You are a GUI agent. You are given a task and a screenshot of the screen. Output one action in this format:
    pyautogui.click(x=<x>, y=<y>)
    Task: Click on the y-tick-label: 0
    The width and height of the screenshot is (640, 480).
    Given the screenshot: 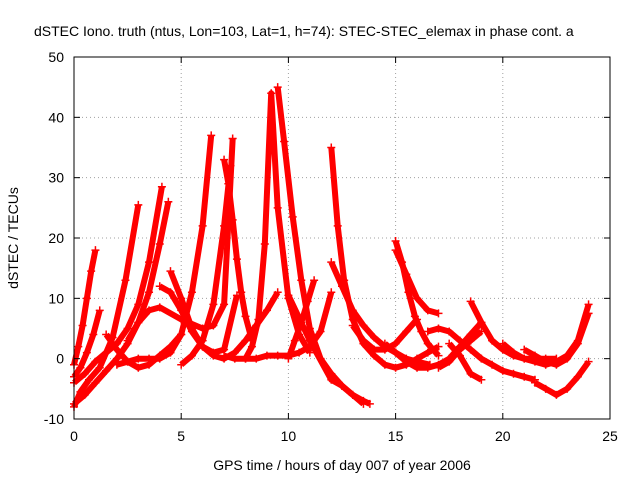 What is the action you would take?
    pyautogui.click(x=60, y=359)
    